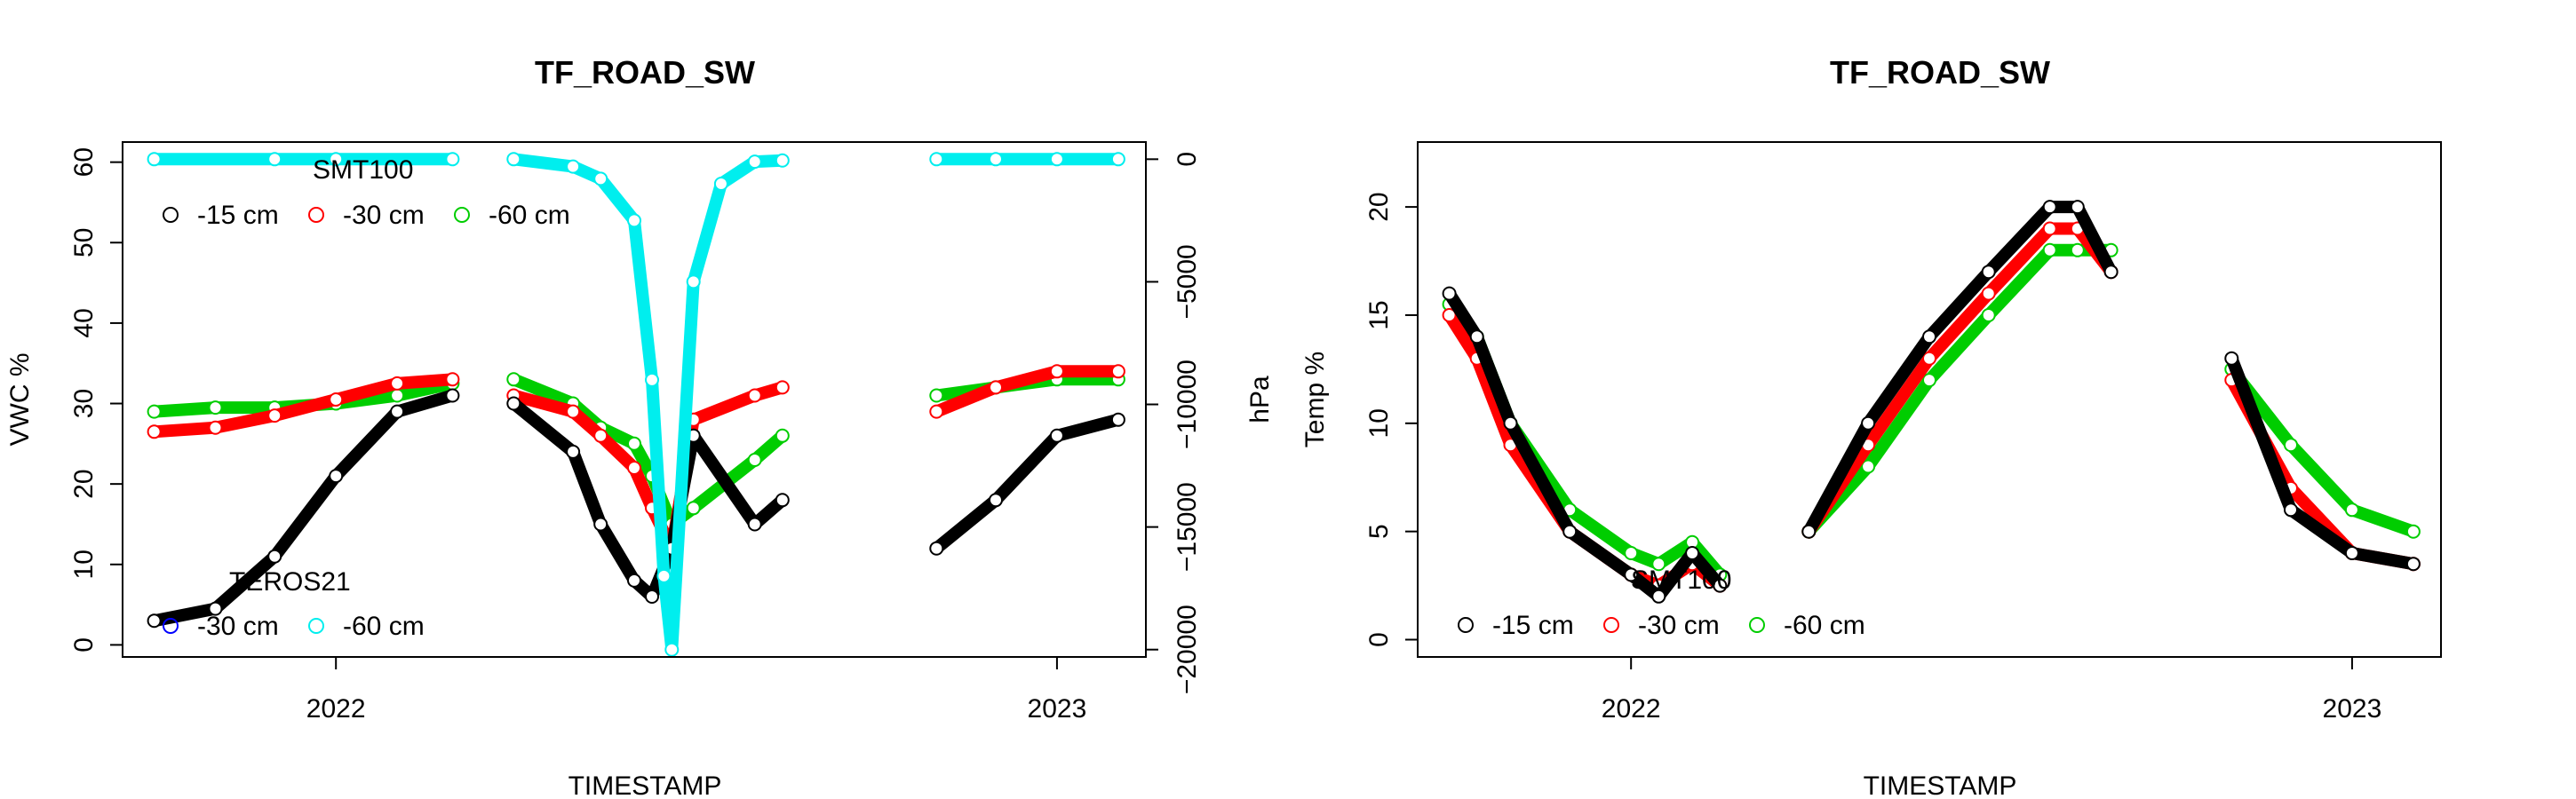 The height and width of the screenshot is (799, 2576). What do you see at coordinates (1187, 527) in the screenshot?
I see `left-y2-tick-label: −15000` at bounding box center [1187, 527].